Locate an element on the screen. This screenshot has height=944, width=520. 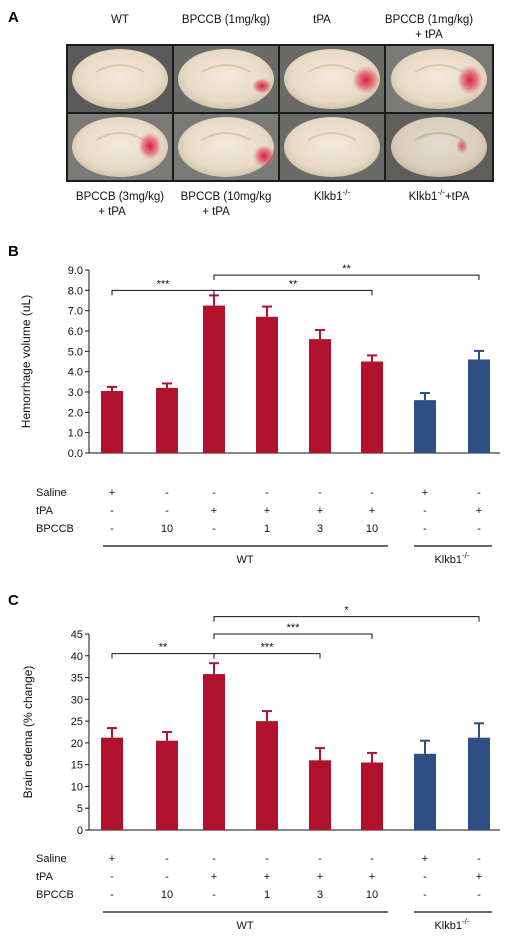
brain-photo-bpccb-3-tpa is located at coordinates (120, 147).